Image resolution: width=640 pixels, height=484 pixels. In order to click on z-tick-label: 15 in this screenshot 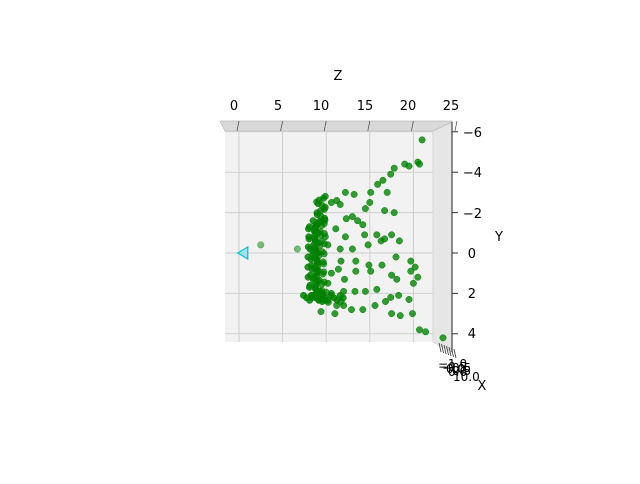, I will do `click(365, 106)`.